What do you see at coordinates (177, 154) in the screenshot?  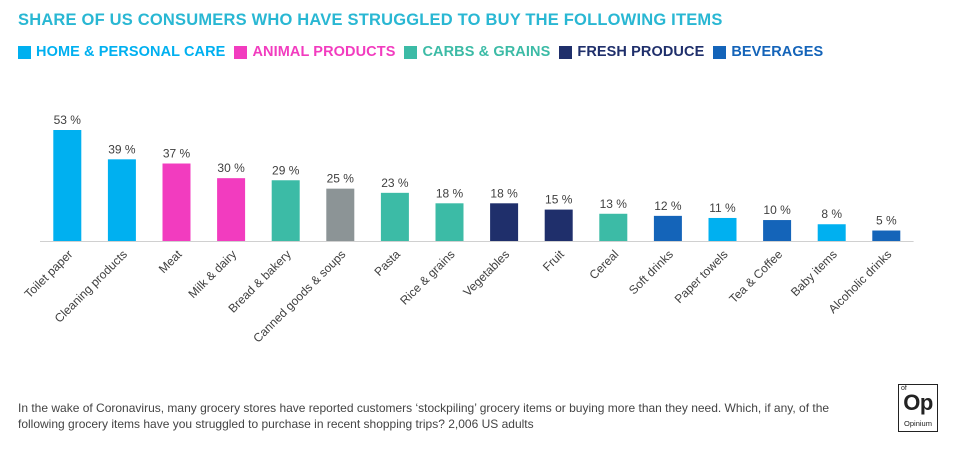 I see `bar-value-label: 37 %` at bounding box center [177, 154].